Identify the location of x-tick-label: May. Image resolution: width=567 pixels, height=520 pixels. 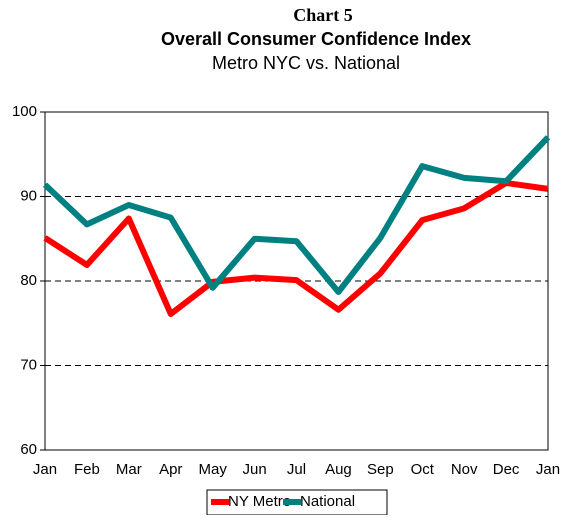
(212, 469).